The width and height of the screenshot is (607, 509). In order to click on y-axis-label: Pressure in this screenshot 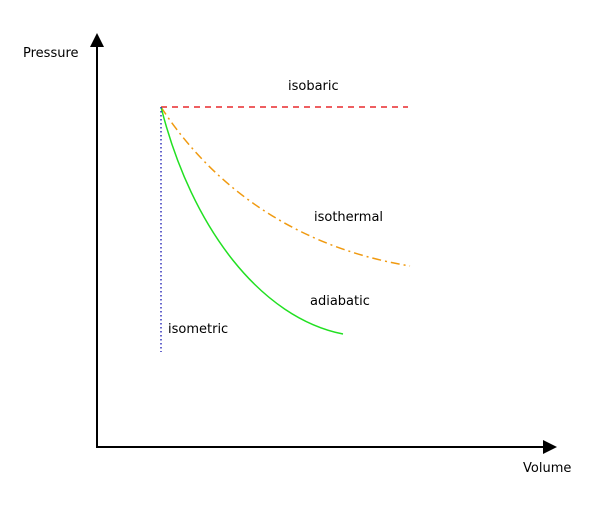, I will do `click(51, 53)`.